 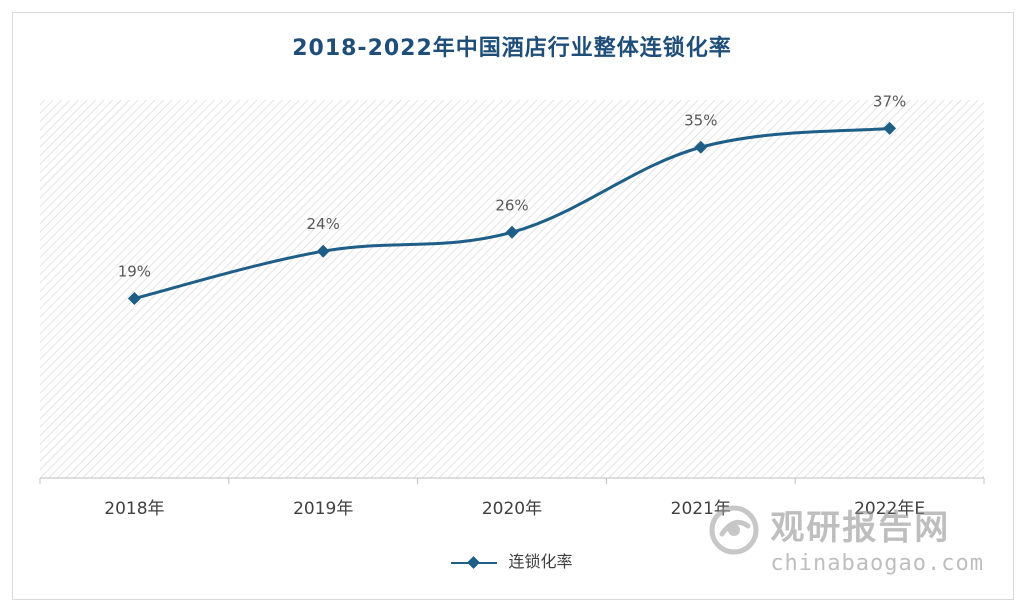 I want to click on data-label: 19%, so click(x=134, y=271).